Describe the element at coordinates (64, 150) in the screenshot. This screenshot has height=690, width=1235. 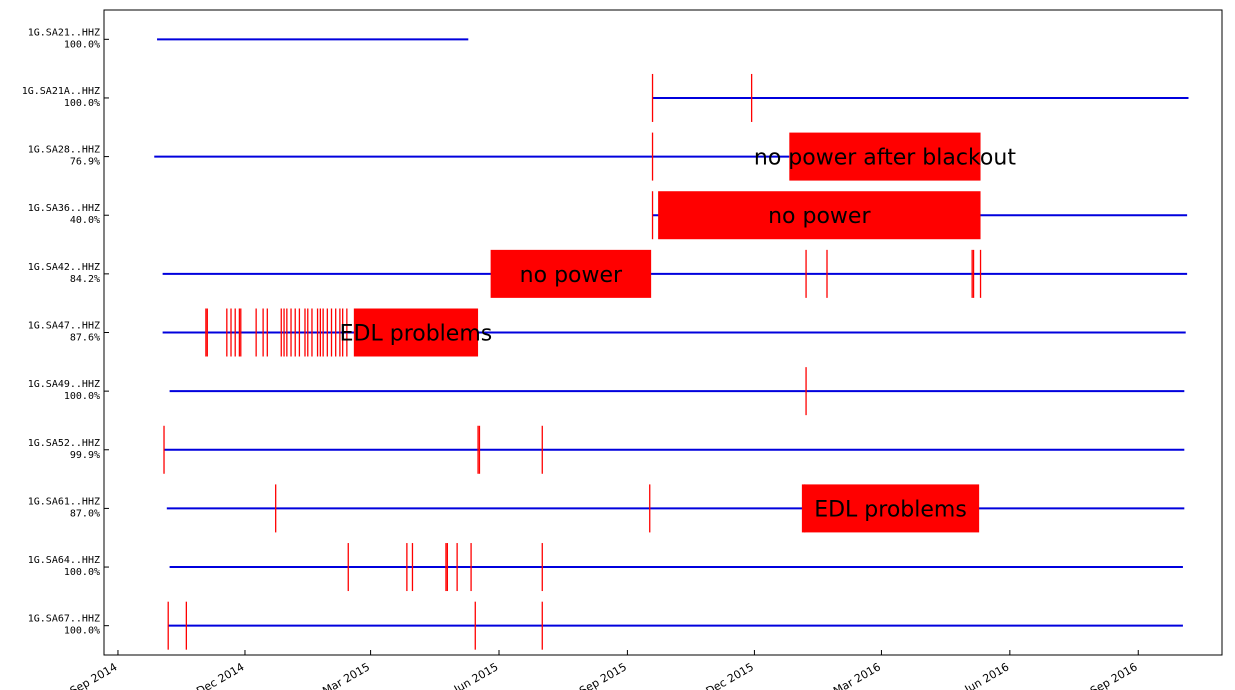
I see `row-name: 1G.SA28..HHZ` at that location.